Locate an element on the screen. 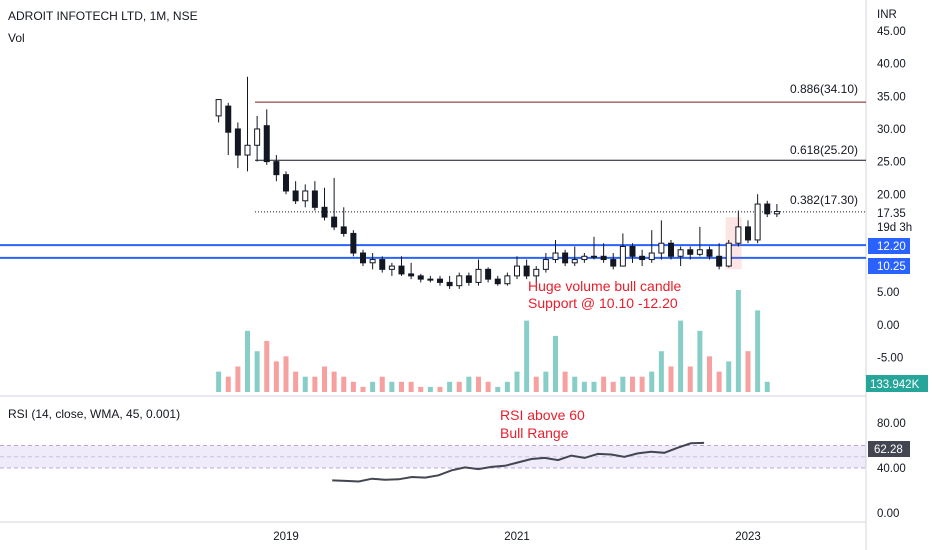 The width and height of the screenshot is (932, 550). time-tick-label: 2019 is located at coordinates (286, 537).